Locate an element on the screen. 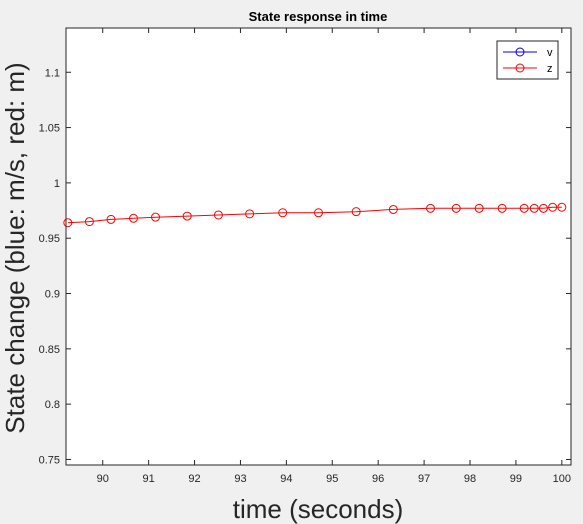  legend: vz is located at coordinates (527, 60).